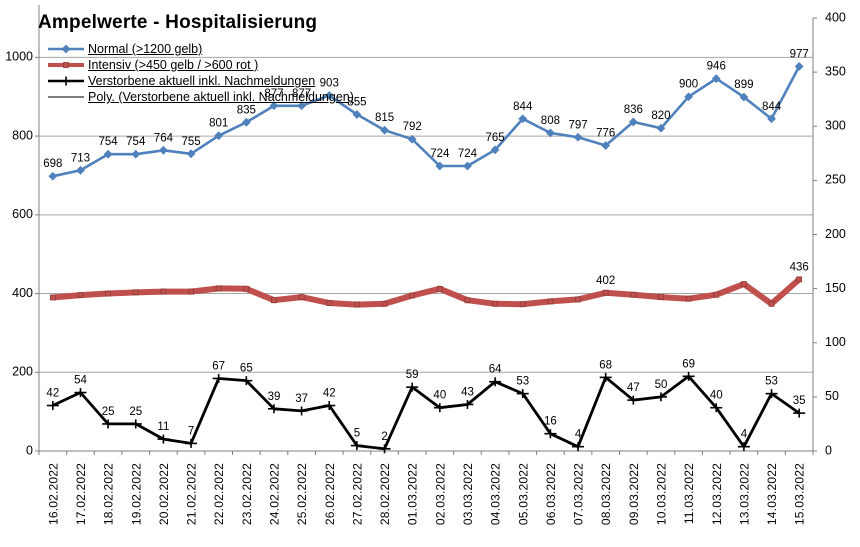 Image resolution: width=860 pixels, height=547 pixels. Describe the element at coordinates (80, 158) in the screenshot. I see `data-label: 713` at that location.